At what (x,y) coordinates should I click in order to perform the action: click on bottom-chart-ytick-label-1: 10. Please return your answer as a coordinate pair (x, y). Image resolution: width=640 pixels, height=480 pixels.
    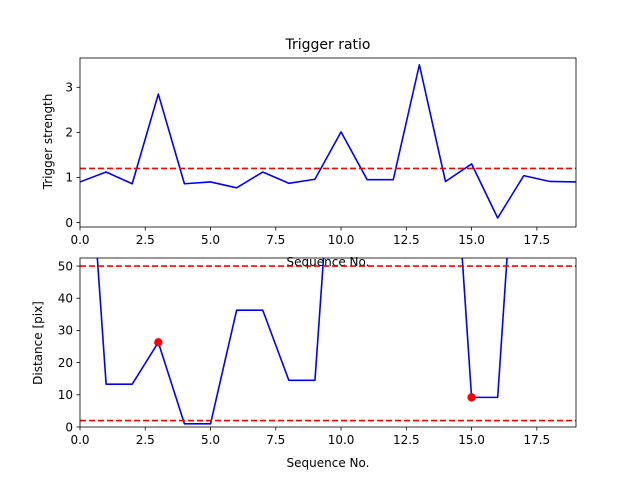
    Looking at the image, I should click on (65, 395).